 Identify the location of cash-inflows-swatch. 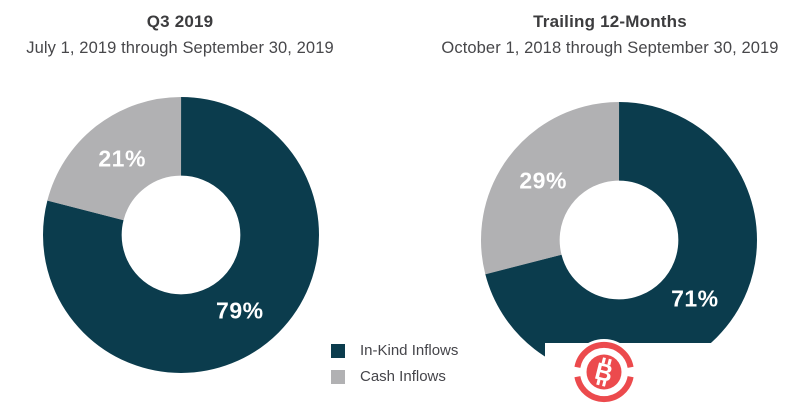
(338, 376).